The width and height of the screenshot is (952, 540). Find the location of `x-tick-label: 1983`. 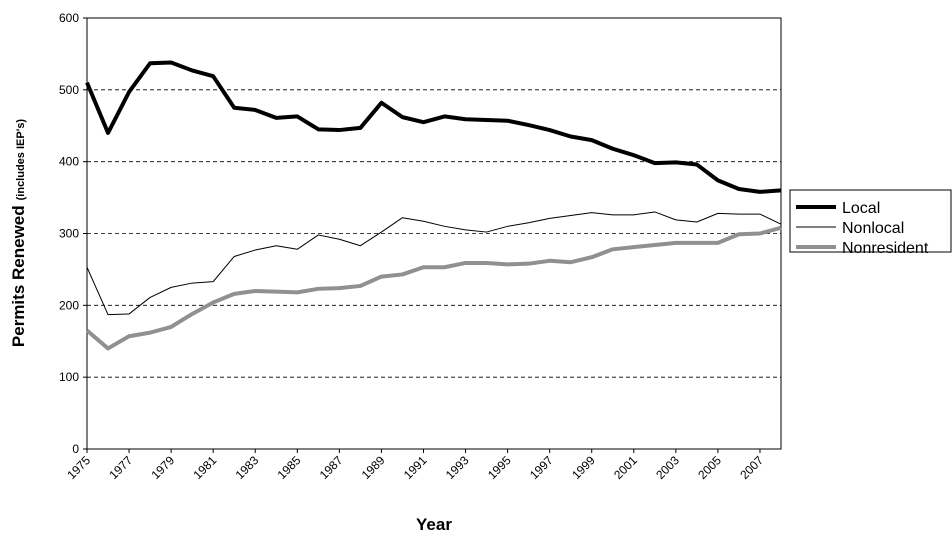

x-tick-label: 1983 is located at coordinates (247, 467).